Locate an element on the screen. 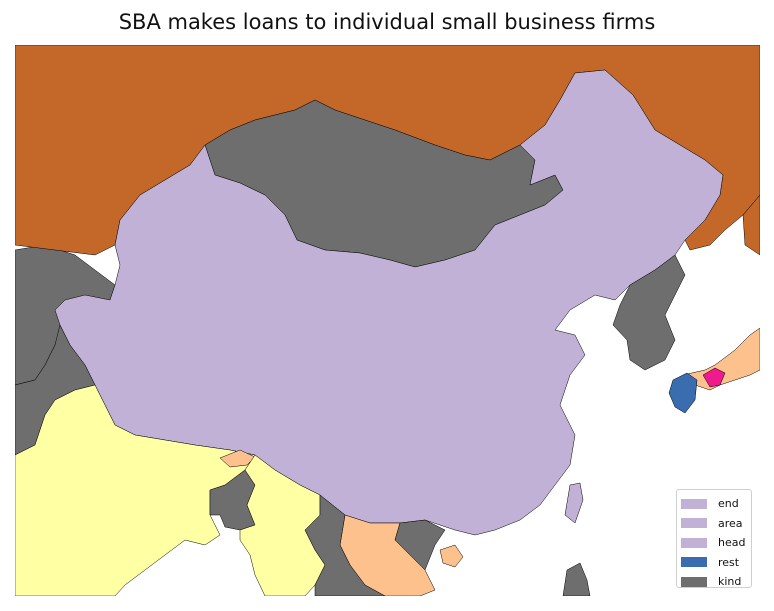  region-vietnam is located at coordinates (420, 545).